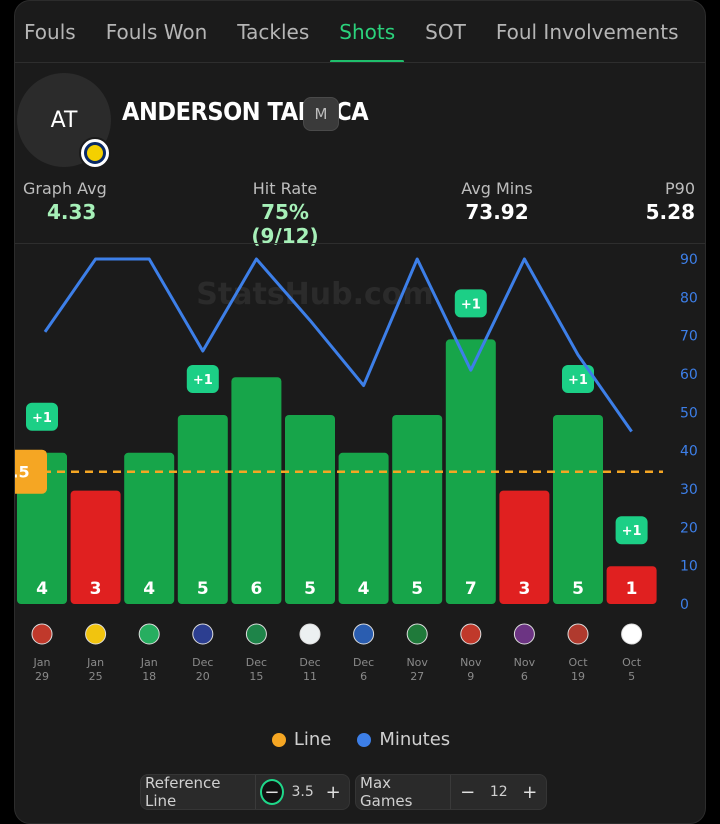  I want to click on minutes-axis-tick: 70, so click(689, 337).